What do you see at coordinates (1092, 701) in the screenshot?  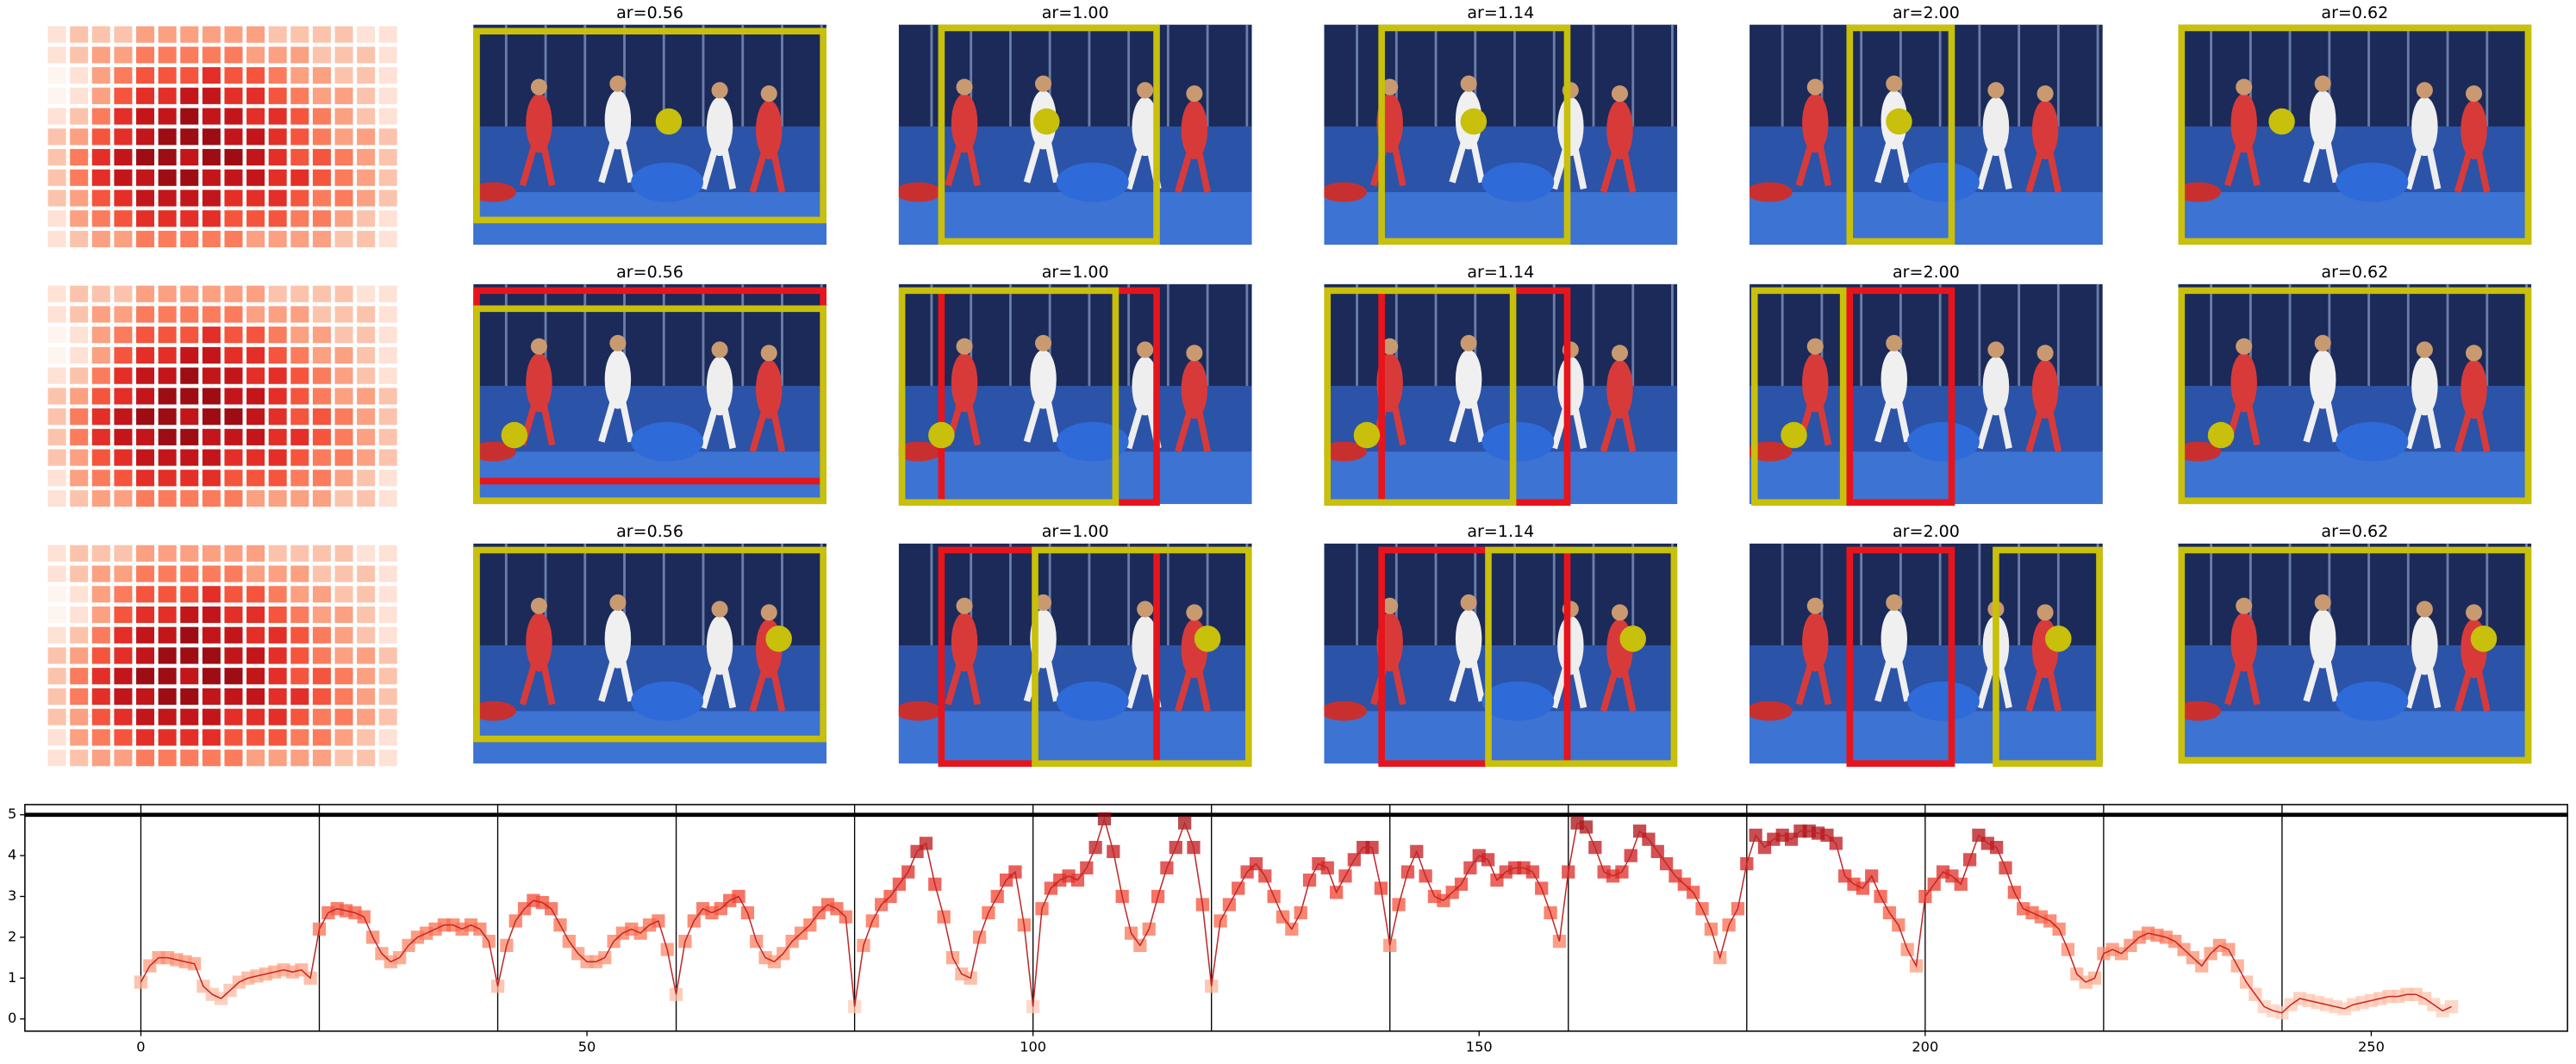 I see `goalkeeper` at bounding box center [1092, 701].